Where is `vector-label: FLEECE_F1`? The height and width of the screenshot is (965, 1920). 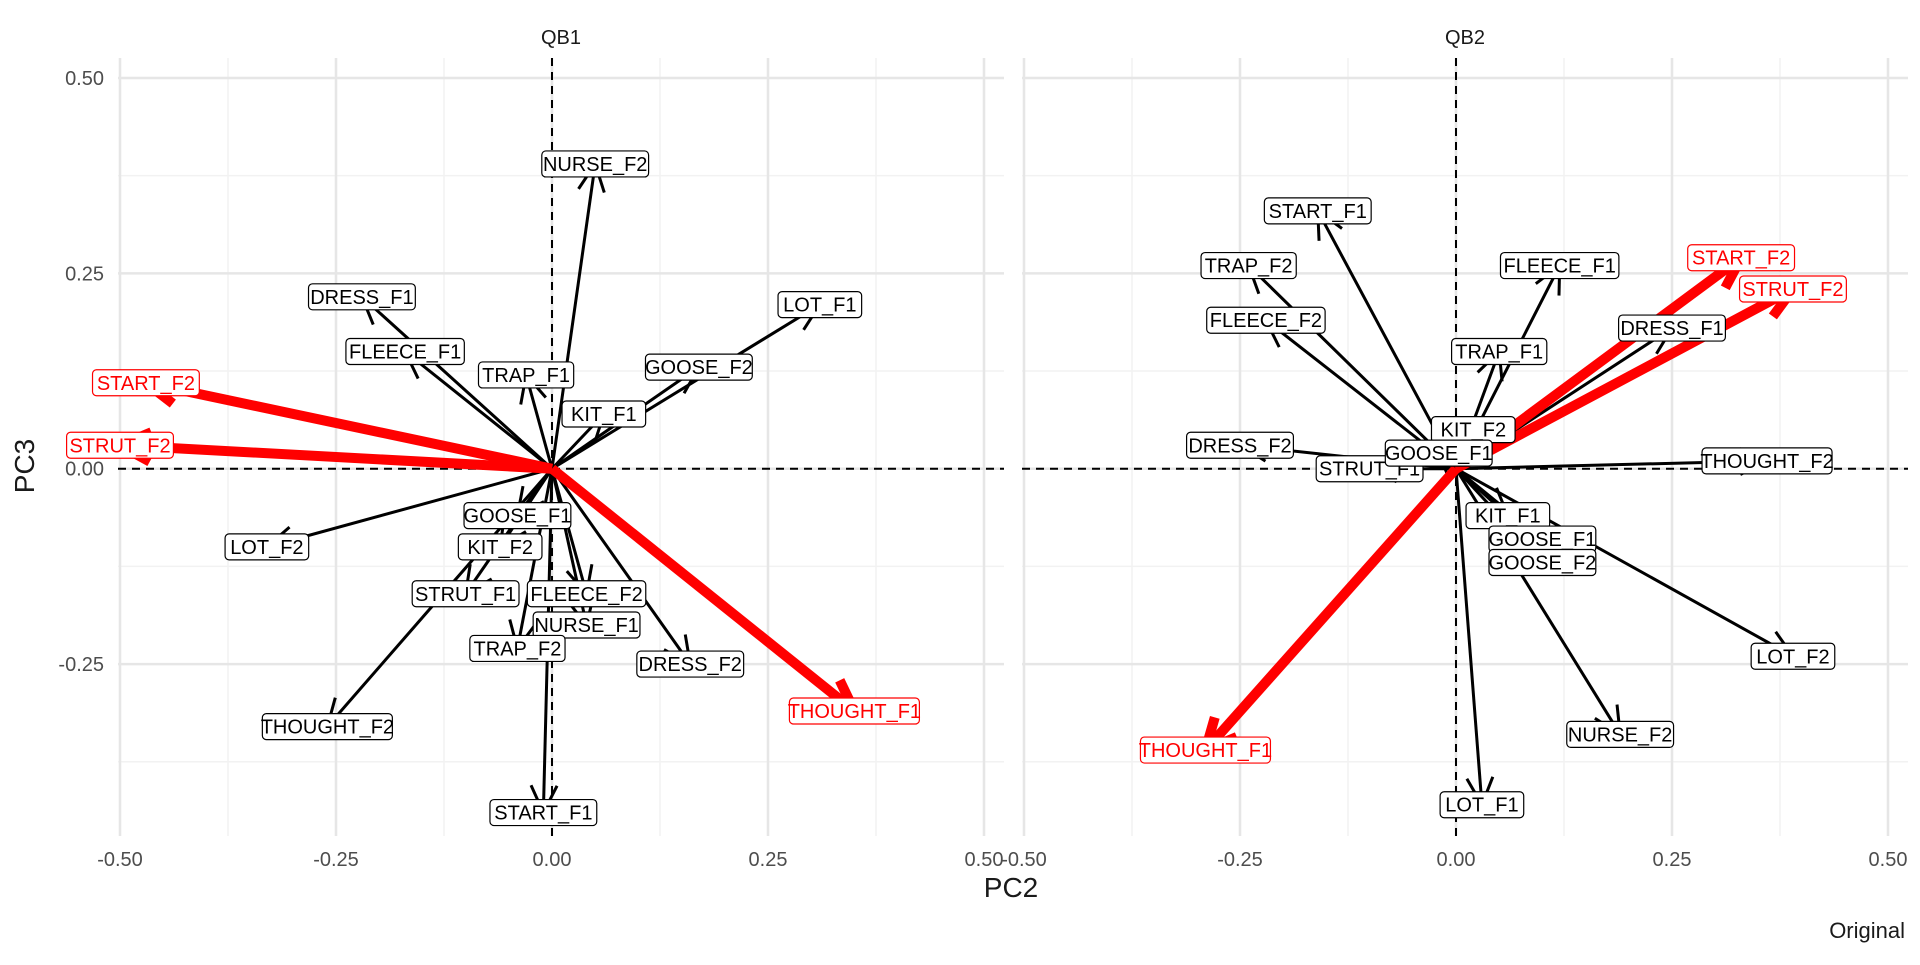 vector-label: FLEECE_F1 is located at coordinates (405, 351).